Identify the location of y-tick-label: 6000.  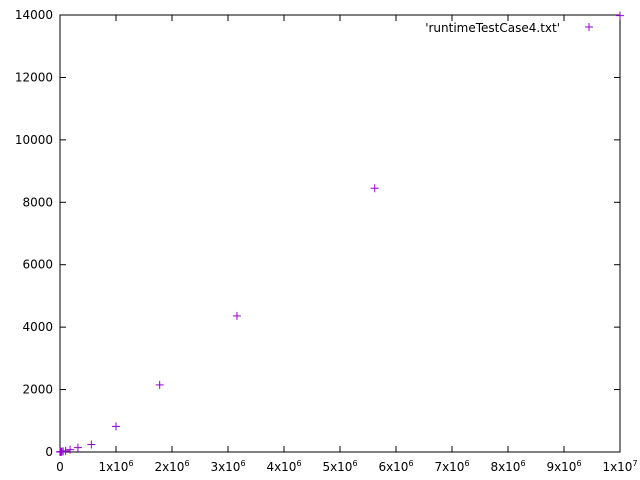
(37, 265).